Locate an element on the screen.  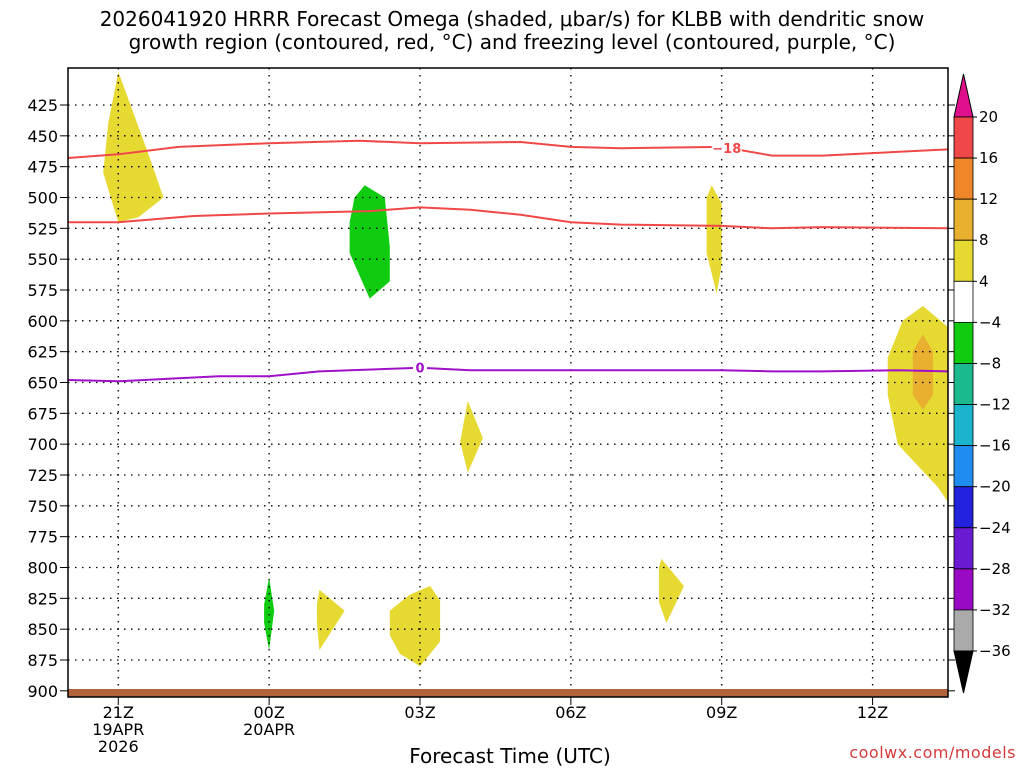
terrain-strip is located at coordinates (508, 693).